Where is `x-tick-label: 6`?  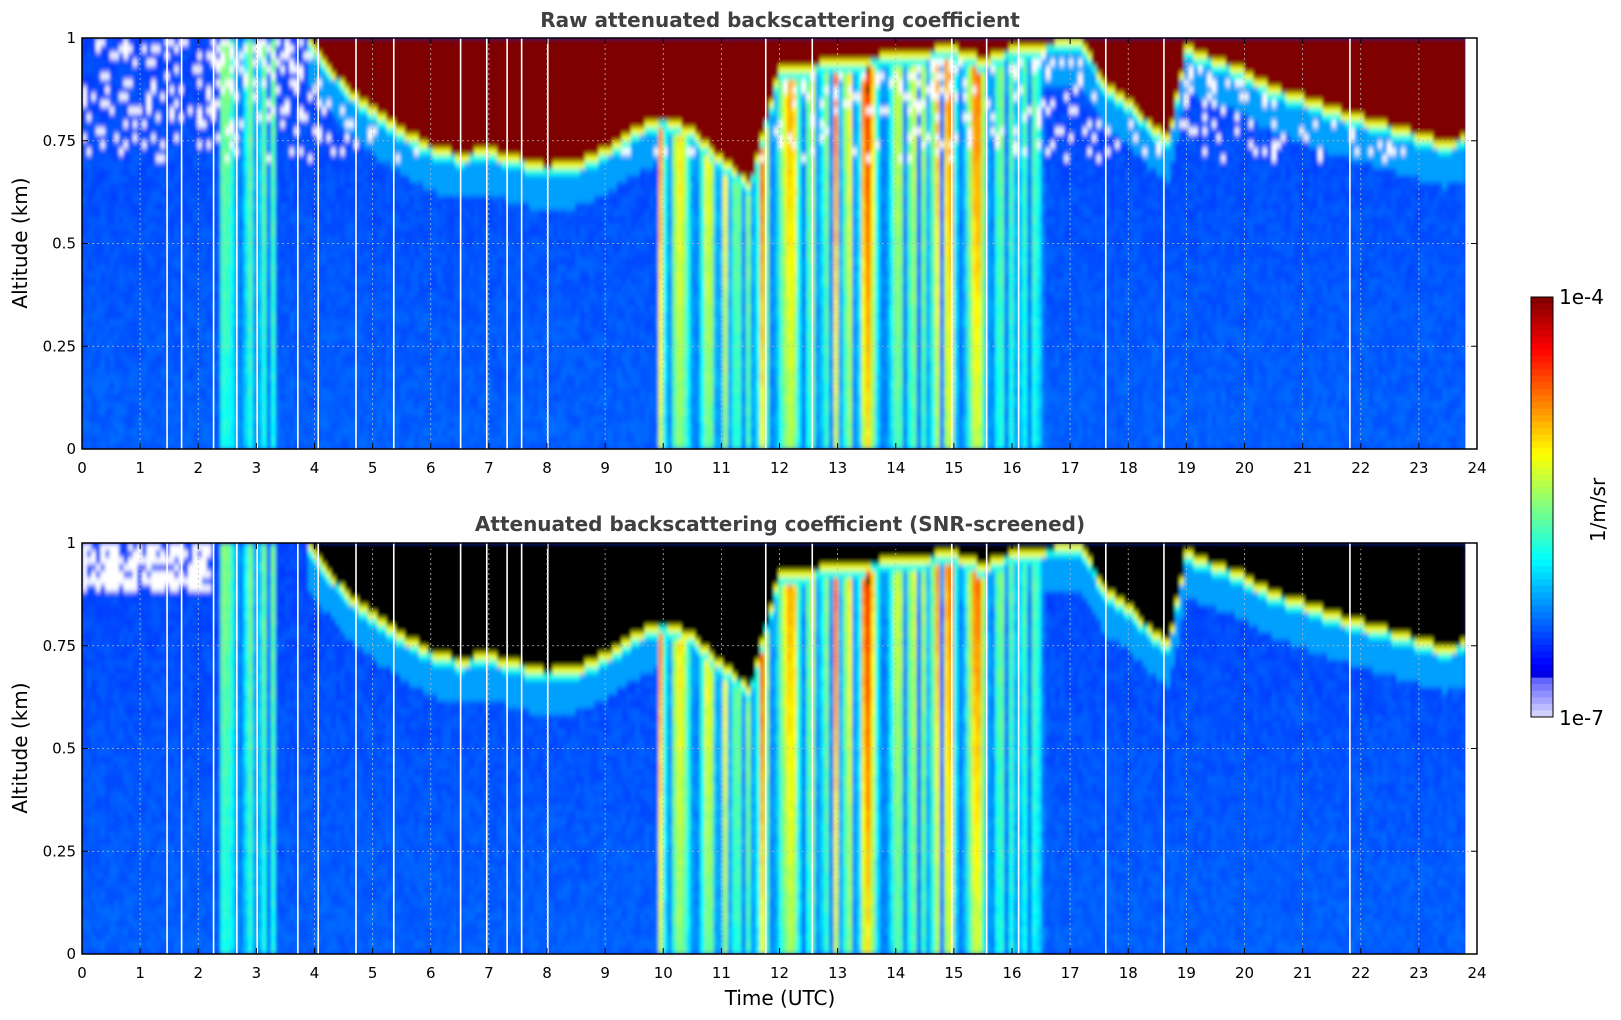 x-tick-label: 6 is located at coordinates (431, 973).